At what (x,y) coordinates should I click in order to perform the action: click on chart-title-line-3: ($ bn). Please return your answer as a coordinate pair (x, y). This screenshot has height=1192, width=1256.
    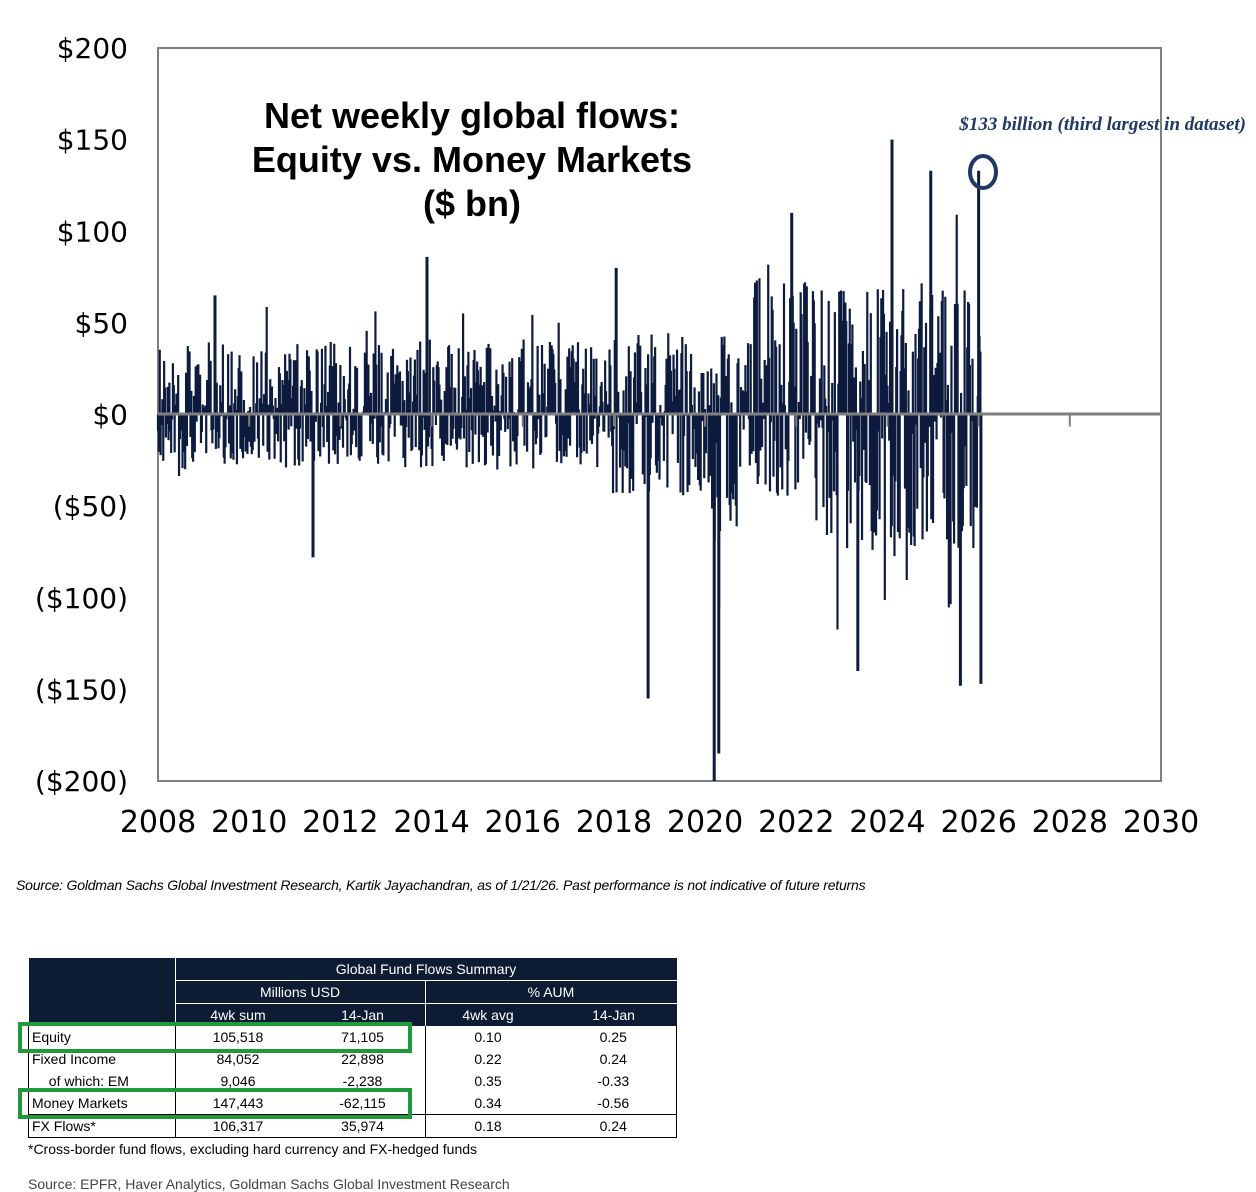
    Looking at the image, I should click on (472, 203).